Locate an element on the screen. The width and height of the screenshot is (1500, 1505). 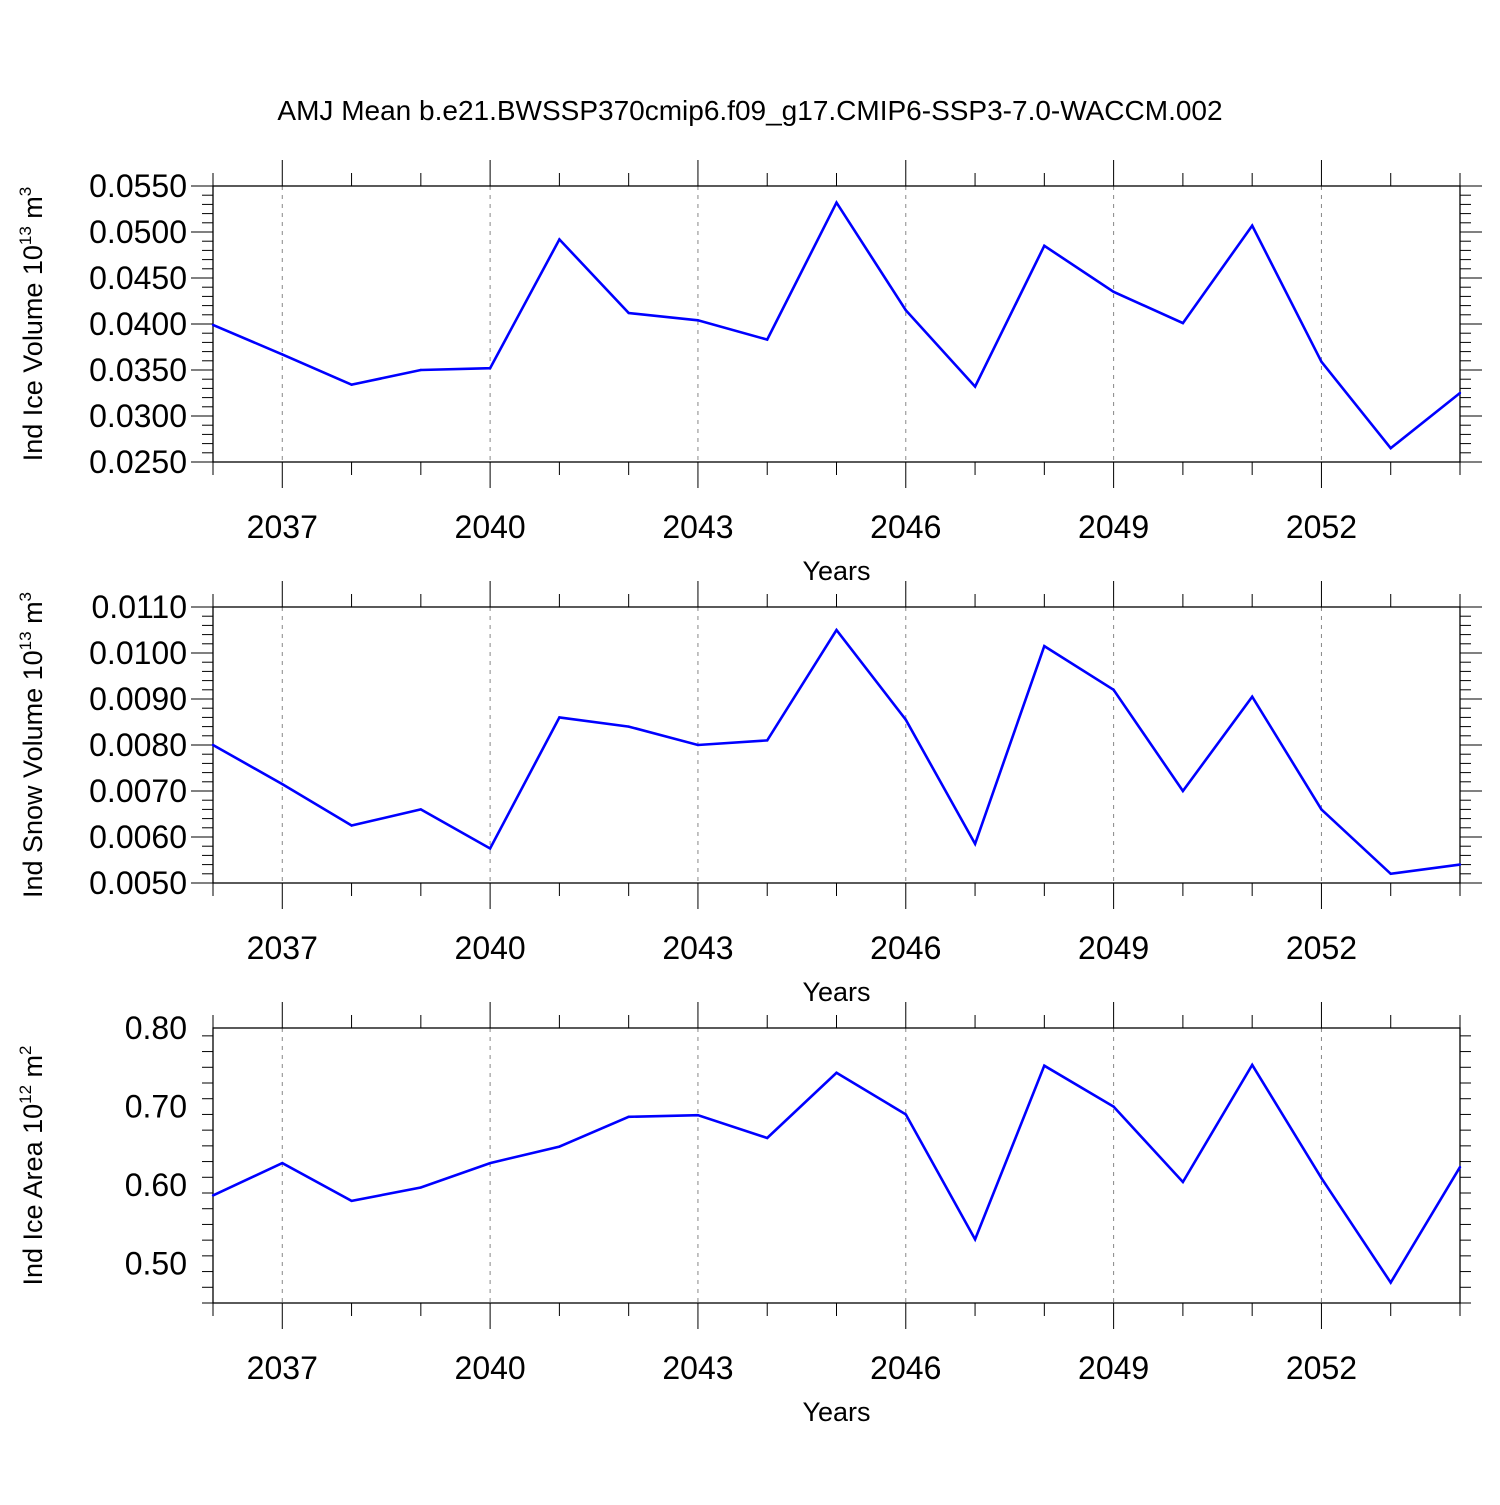
y-tick-label: 0.0550 is located at coordinates (138, 186).